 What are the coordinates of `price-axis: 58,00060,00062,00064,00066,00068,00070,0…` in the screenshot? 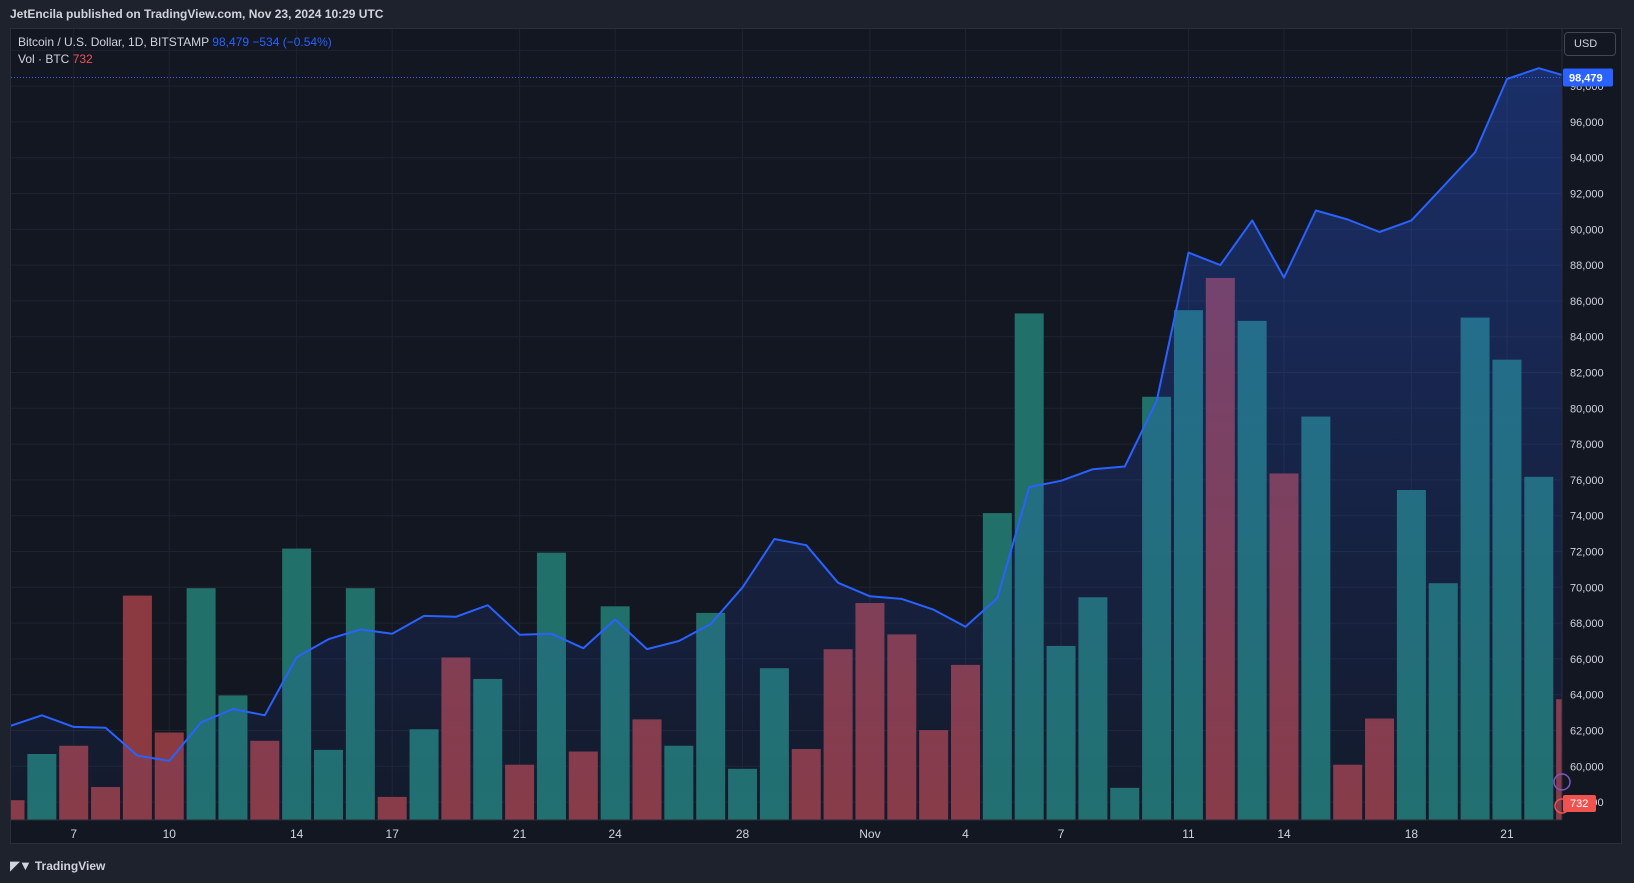 It's located at (1585, 424).